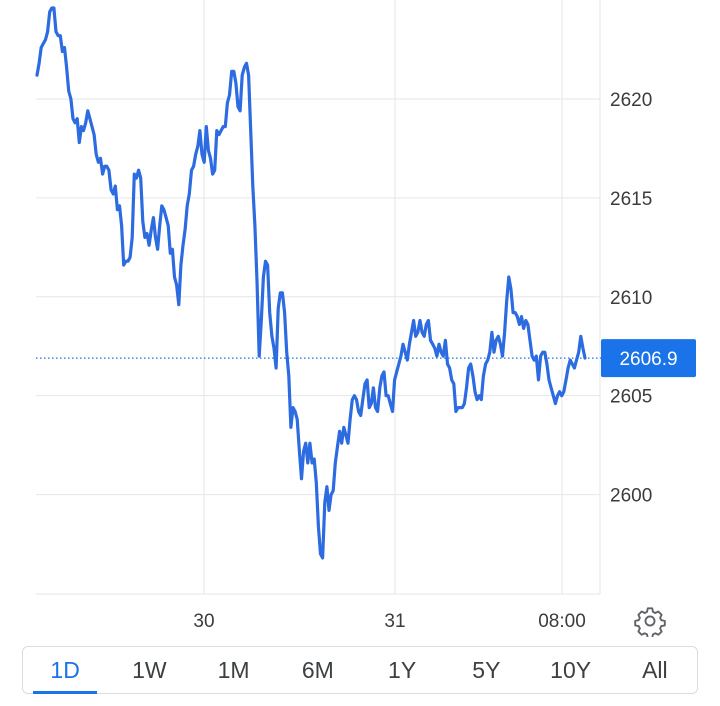  I want to click on time-range-selector: 1D 1W 1M 6M 1Y 5Y 10Y All, so click(360, 670).